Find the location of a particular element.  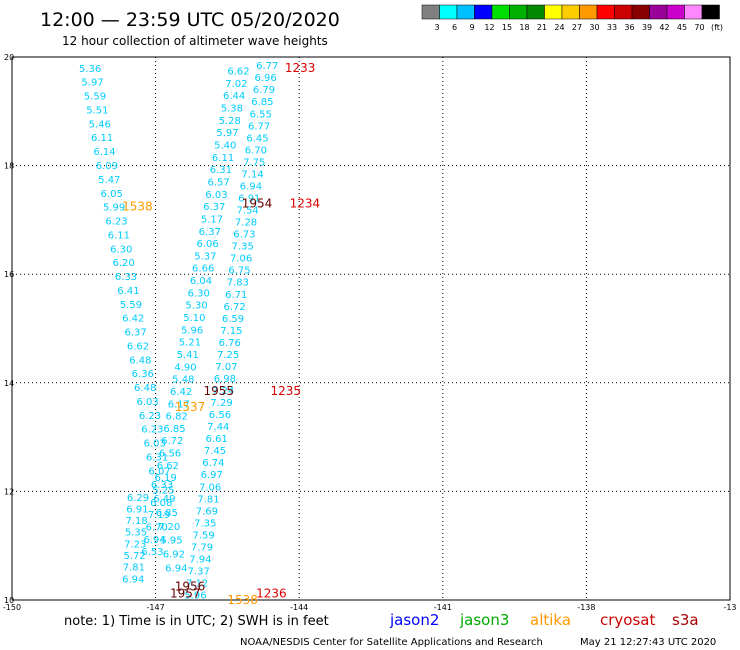

swh-value: 6.14 is located at coordinates (104, 152).